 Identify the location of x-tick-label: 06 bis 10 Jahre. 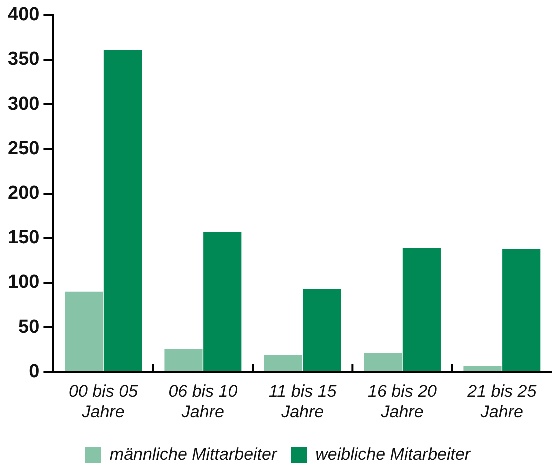
(203, 402).